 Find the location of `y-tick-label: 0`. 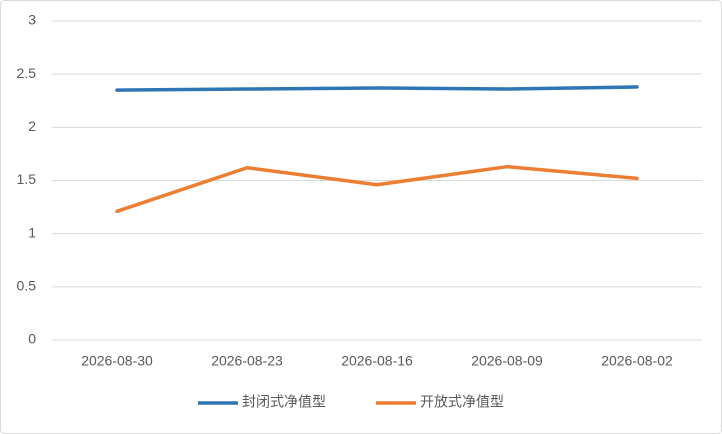

y-tick-label: 0 is located at coordinates (32, 339).